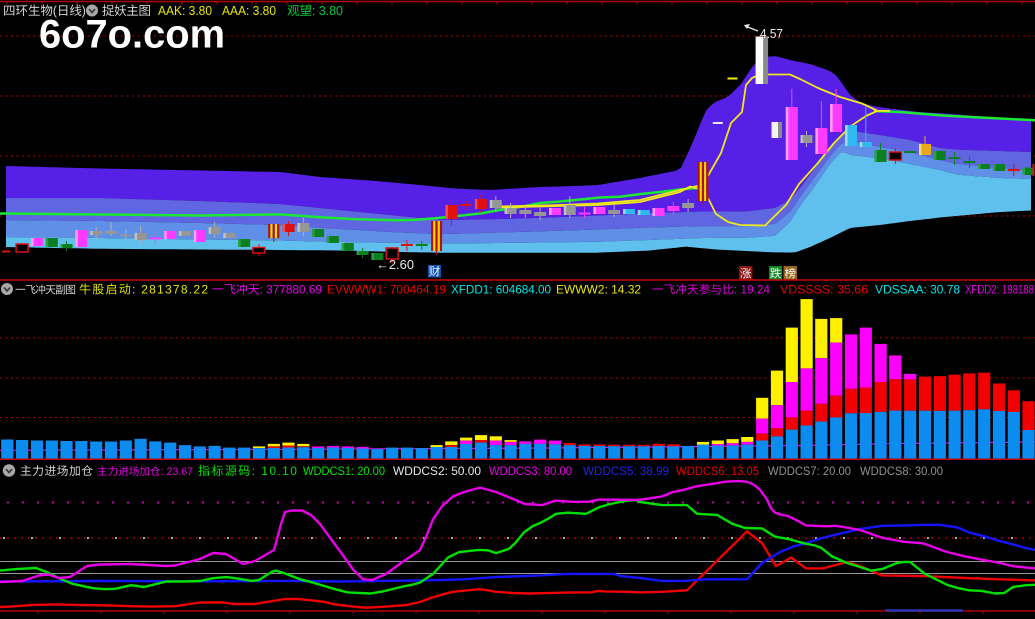 This screenshot has height=619, width=1035. Describe the element at coordinates (999, 290) in the screenshot. I see `svg-text: XFDD2: 198188` at that location.